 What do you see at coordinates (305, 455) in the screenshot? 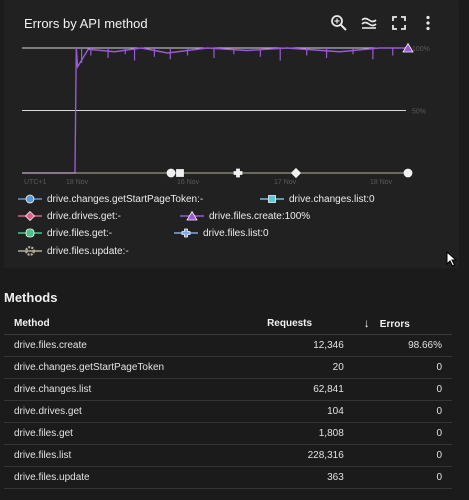
I see `requests-cell: 228,316` at bounding box center [305, 455].